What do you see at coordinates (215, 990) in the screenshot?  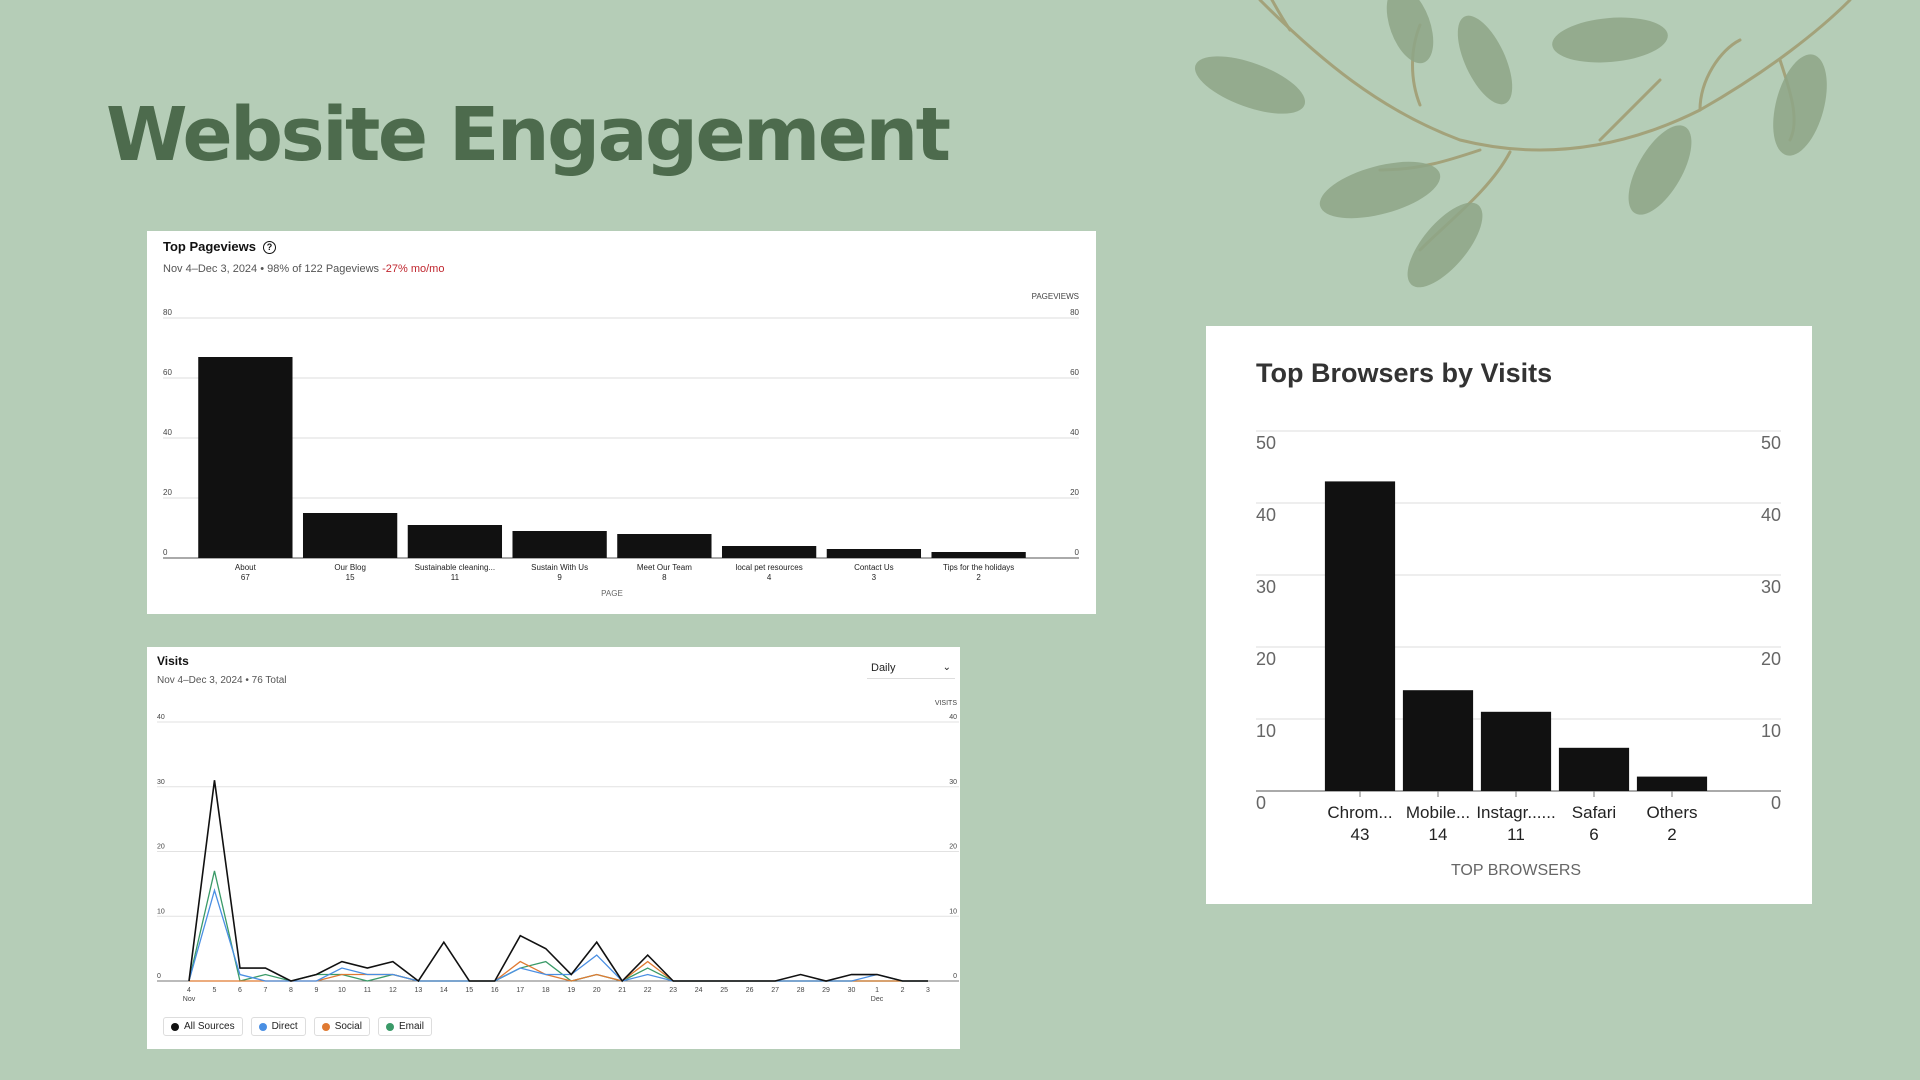 I see `x-tick-label: 5` at bounding box center [215, 990].